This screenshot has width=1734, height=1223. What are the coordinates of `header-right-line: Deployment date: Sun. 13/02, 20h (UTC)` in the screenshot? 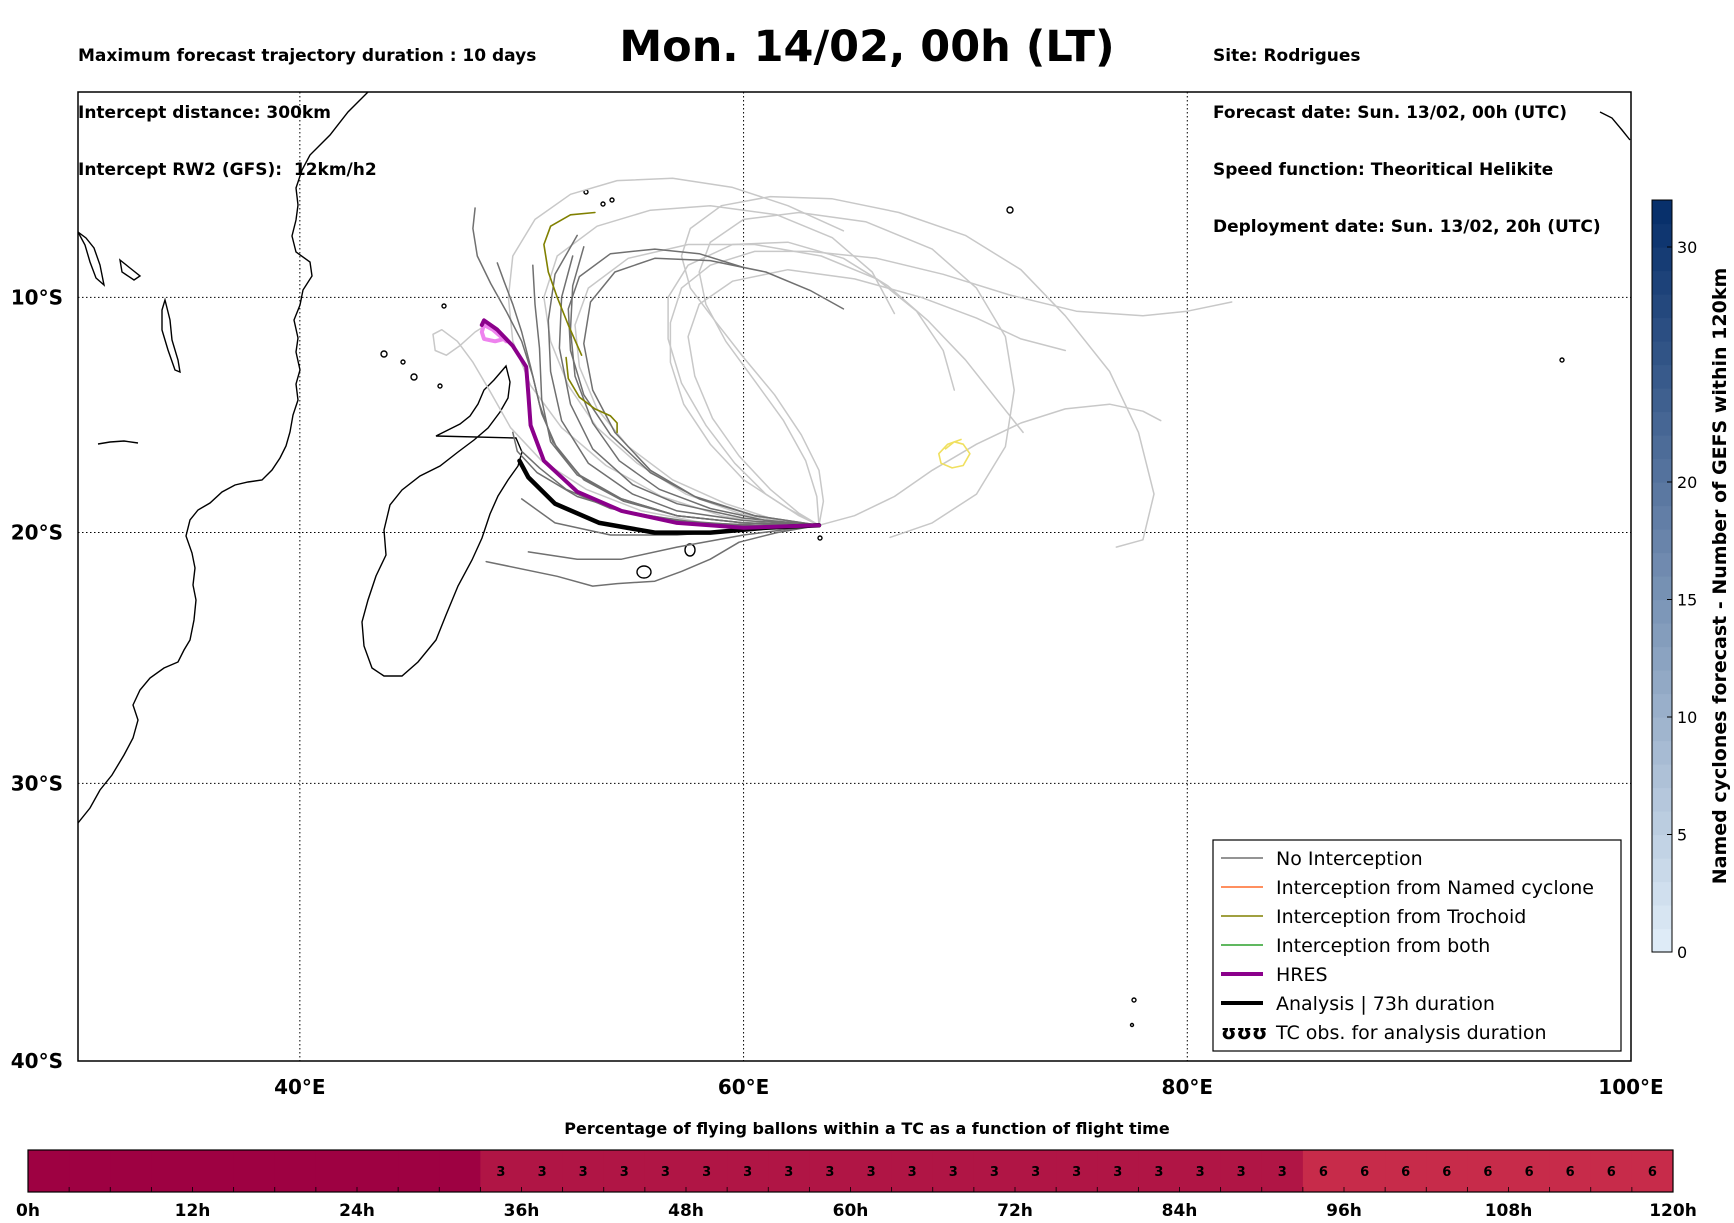 It's located at (1407, 227).